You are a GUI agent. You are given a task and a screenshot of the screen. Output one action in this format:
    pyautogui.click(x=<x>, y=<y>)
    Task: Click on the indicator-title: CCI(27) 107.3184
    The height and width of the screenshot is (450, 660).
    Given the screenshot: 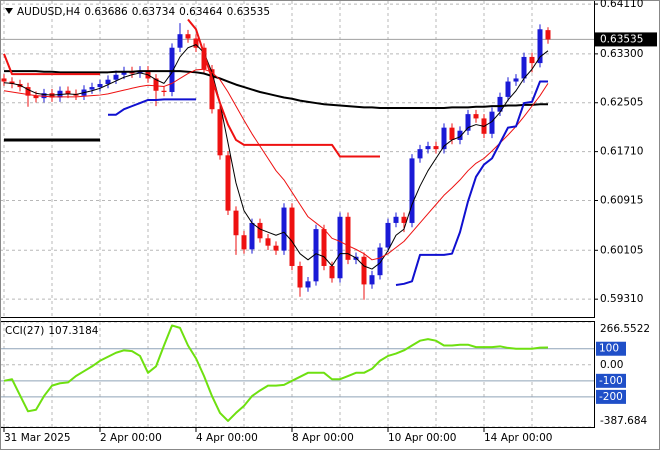 What is the action you would take?
    pyautogui.click(x=52, y=331)
    